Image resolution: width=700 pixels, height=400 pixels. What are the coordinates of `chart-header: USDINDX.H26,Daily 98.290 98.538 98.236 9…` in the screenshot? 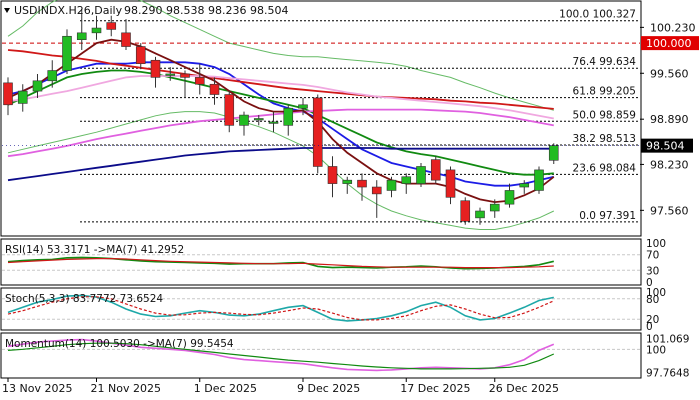 It's located at (146, 10).